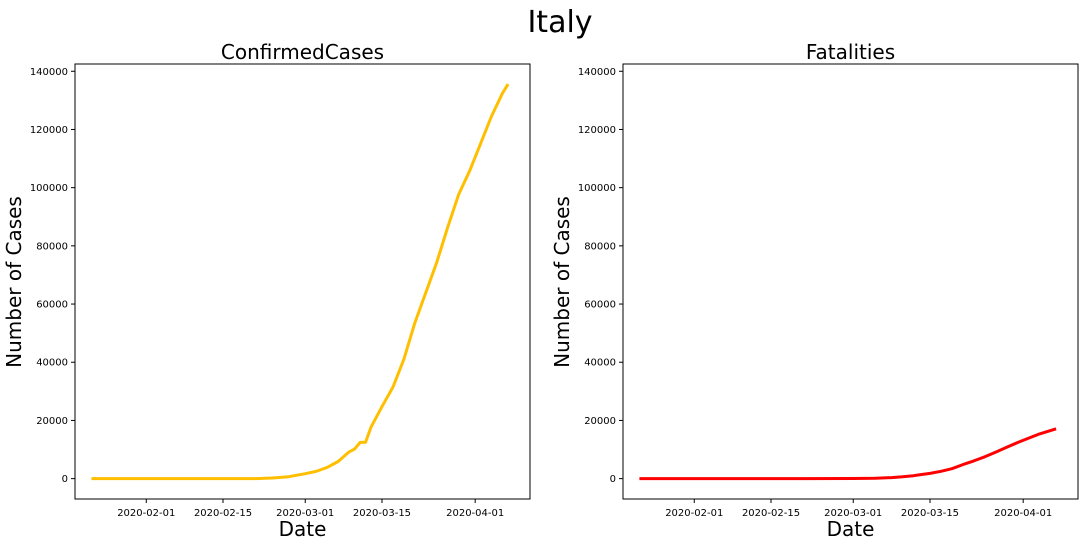  What do you see at coordinates (559, 22) in the screenshot?
I see `figure-title: Italy` at bounding box center [559, 22].